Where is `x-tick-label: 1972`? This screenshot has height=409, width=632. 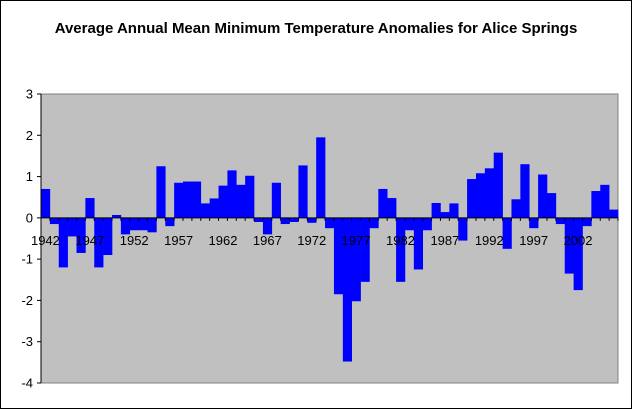 x-tick-label: 1972 is located at coordinates (311, 240).